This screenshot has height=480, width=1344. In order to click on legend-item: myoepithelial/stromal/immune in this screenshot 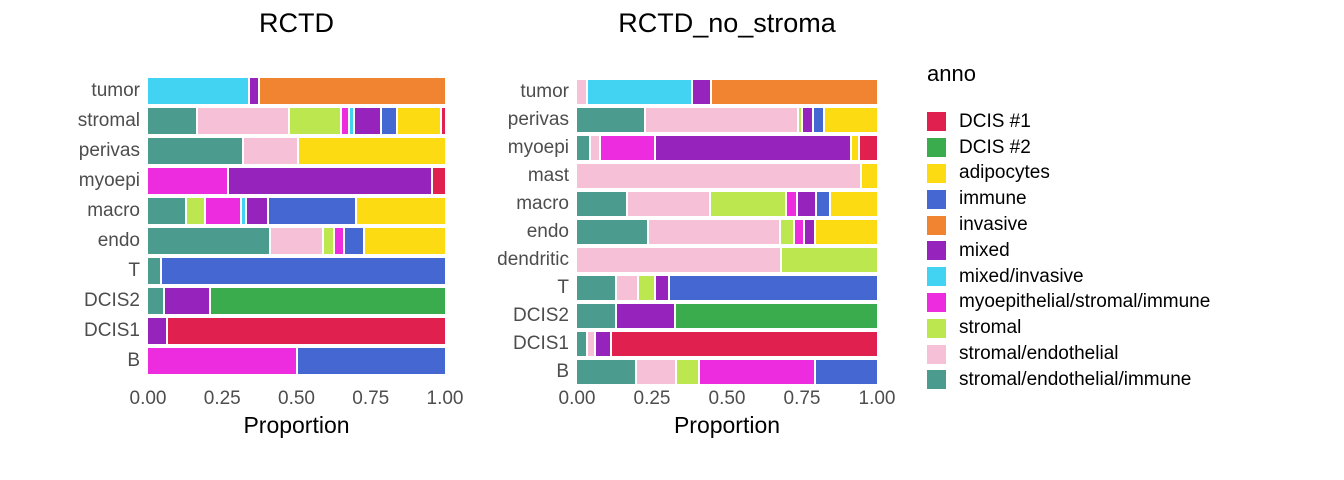, I will do `click(1132, 303)`.